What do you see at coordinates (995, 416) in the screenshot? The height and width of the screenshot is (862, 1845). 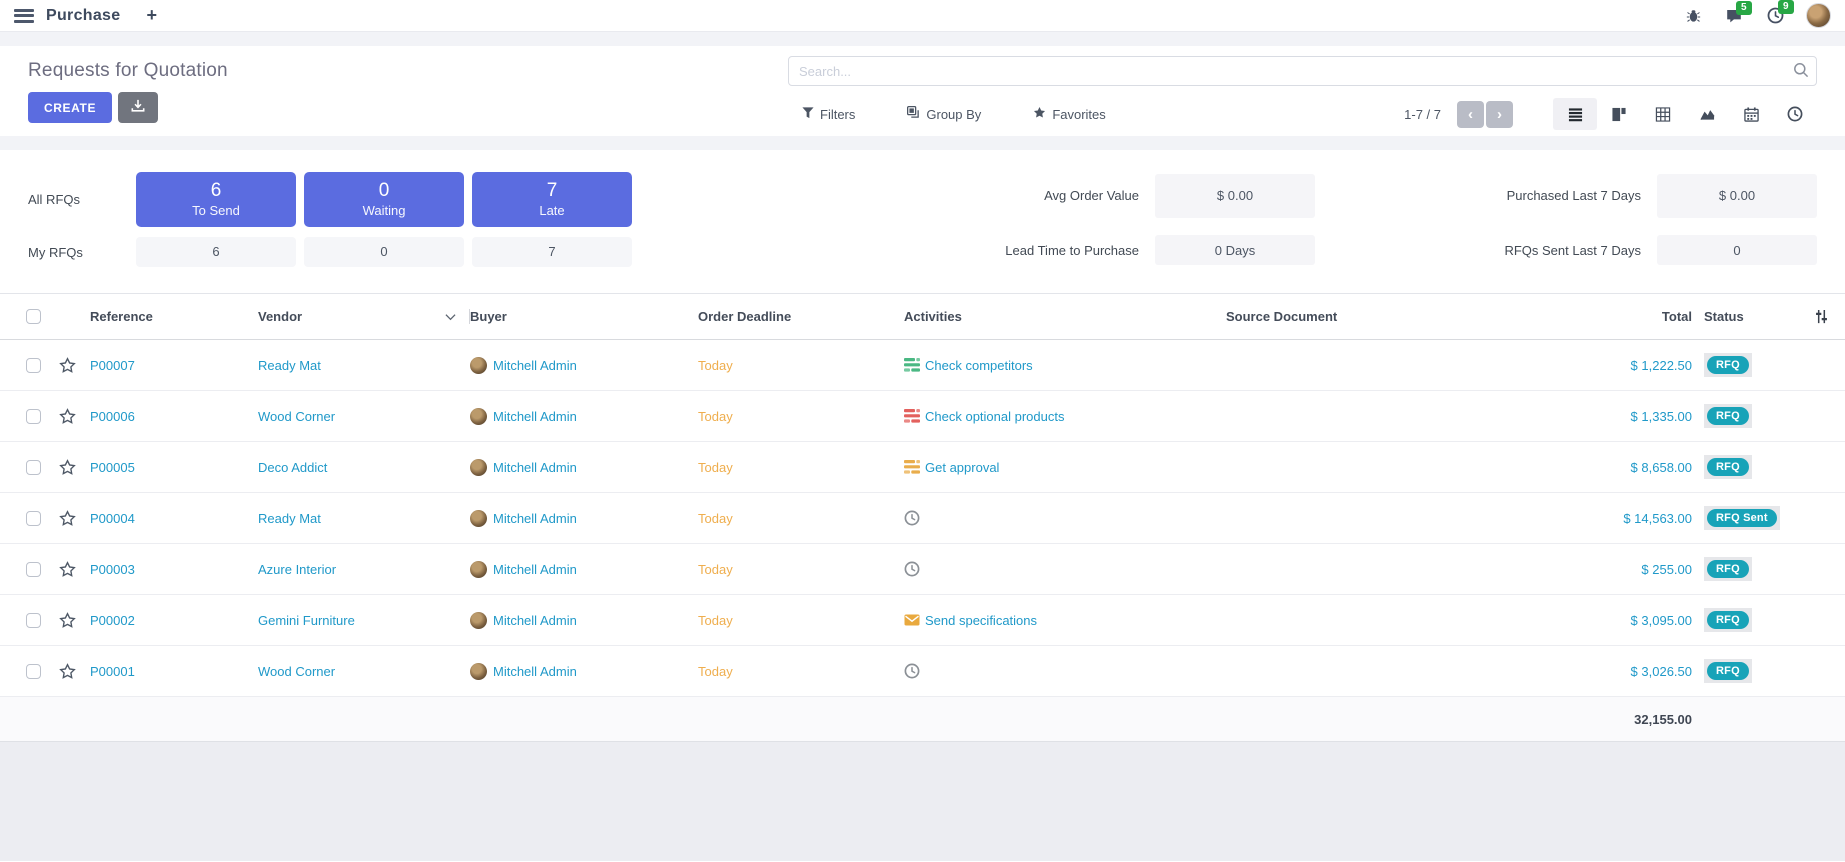 I see `activity-label: Check optional products` at bounding box center [995, 416].